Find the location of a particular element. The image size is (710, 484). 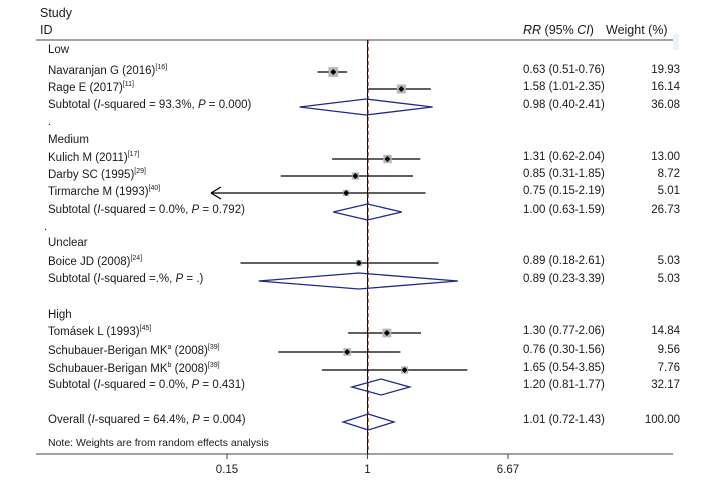

study-weight: 16.14 is located at coordinates (665, 87).